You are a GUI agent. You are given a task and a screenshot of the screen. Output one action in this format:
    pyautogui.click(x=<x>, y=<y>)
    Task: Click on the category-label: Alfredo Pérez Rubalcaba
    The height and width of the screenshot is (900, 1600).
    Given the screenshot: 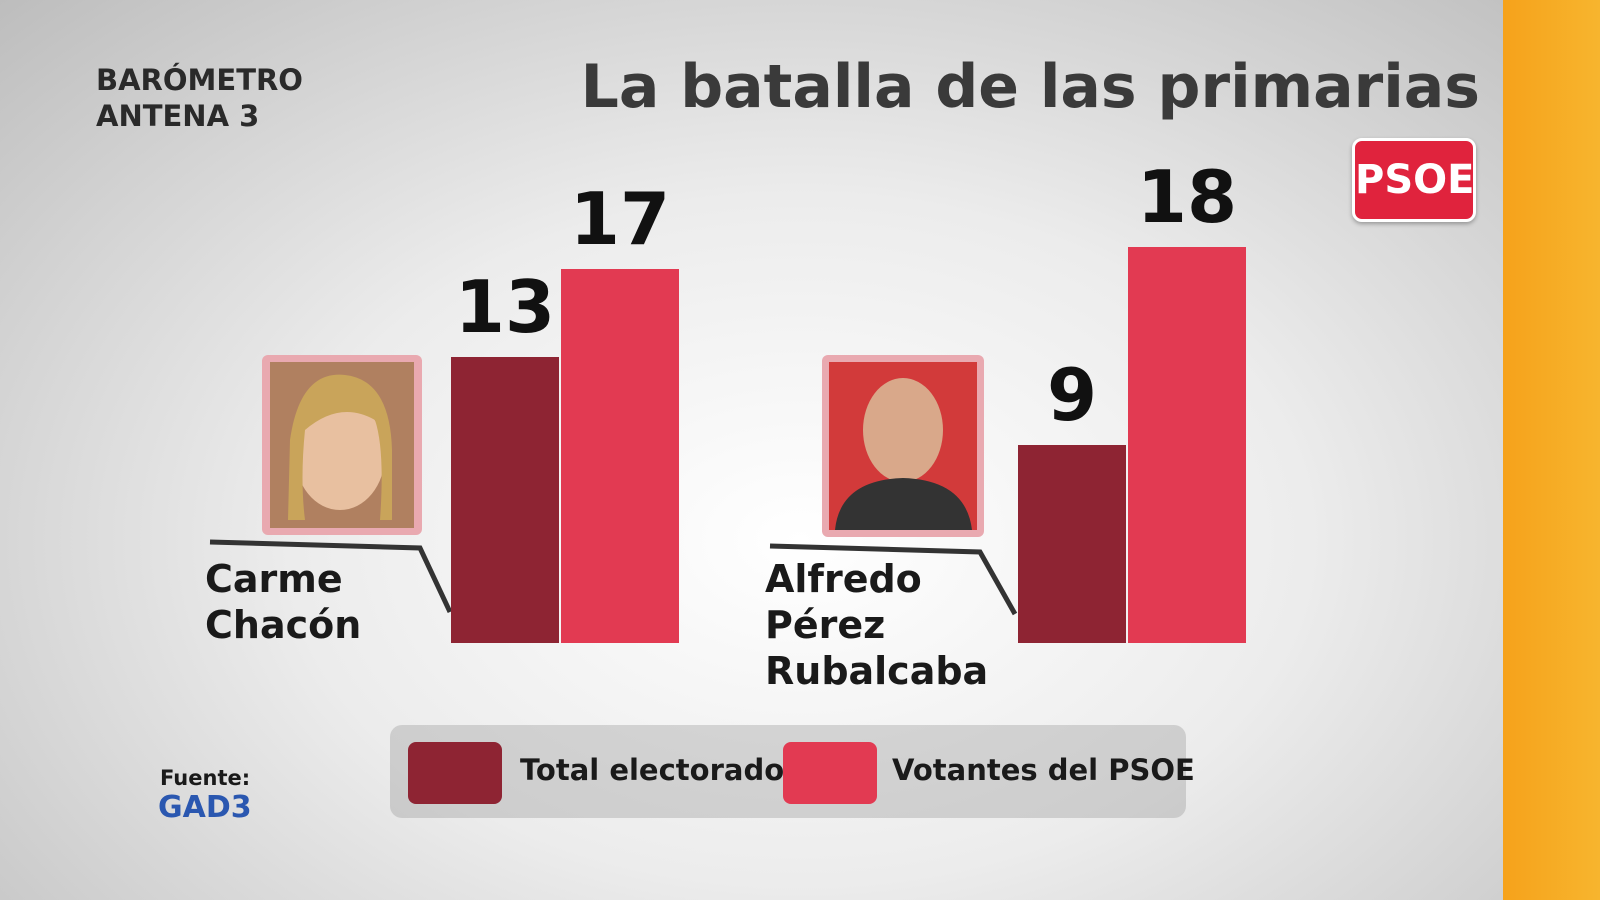 What is the action you would take?
    pyautogui.click(x=877, y=625)
    